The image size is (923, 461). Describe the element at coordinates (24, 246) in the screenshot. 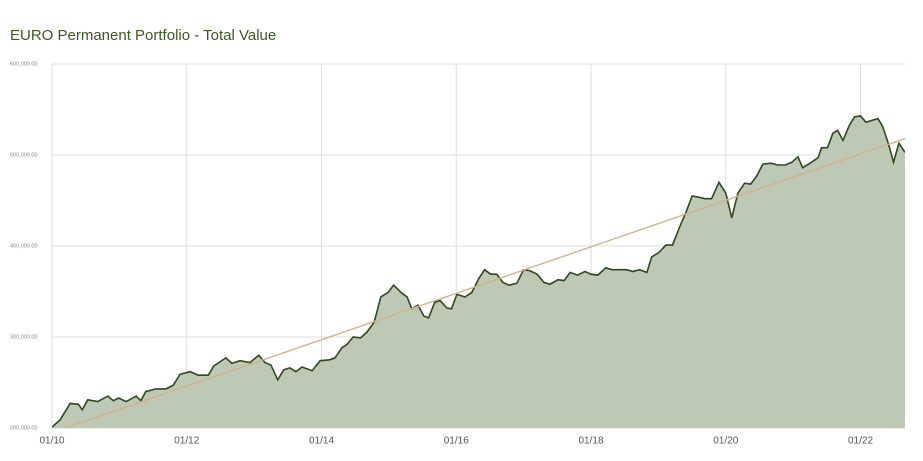

I see `y-tick-label: 400,000.00` at that location.